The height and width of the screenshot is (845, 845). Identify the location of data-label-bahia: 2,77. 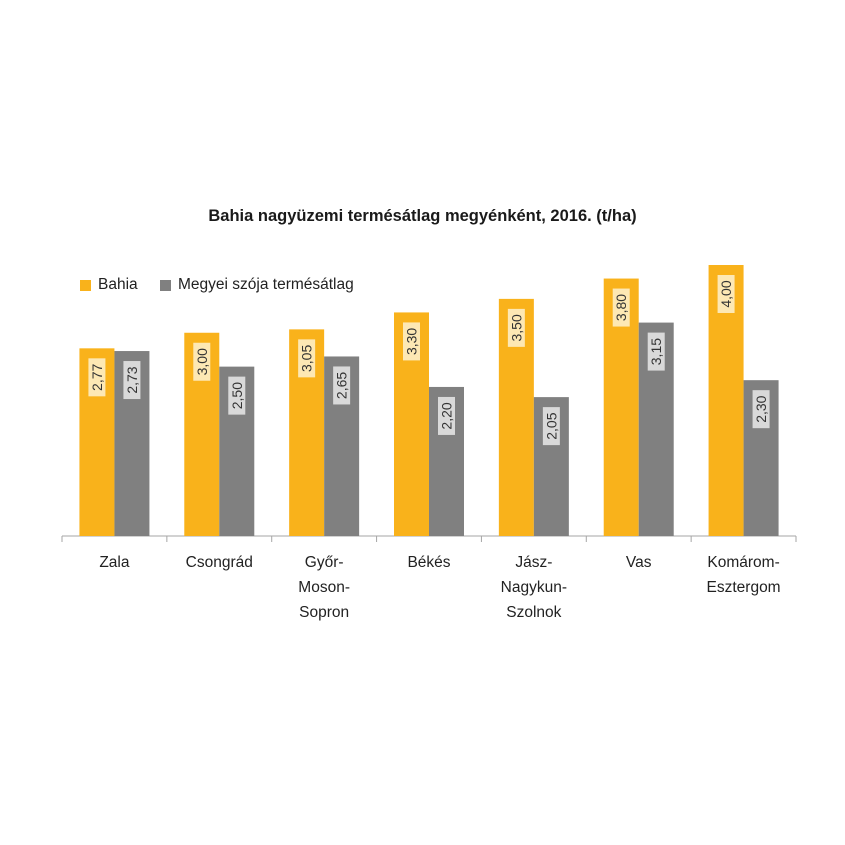
(97, 376).